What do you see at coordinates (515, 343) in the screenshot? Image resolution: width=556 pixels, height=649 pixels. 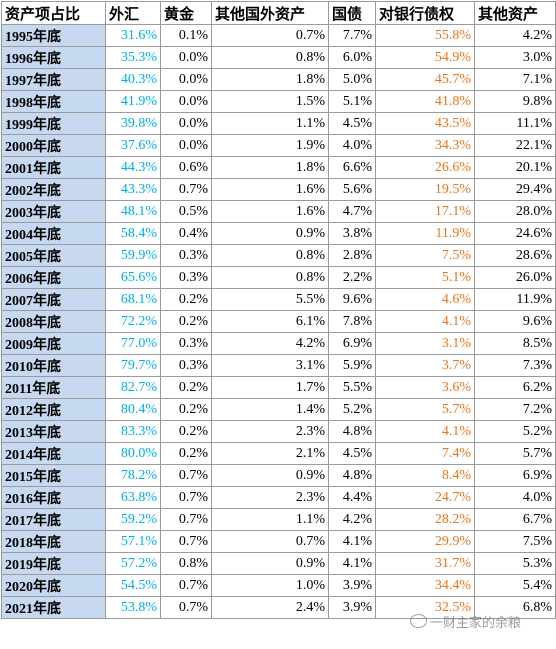 I see `value-cell: 8.5%` at bounding box center [515, 343].